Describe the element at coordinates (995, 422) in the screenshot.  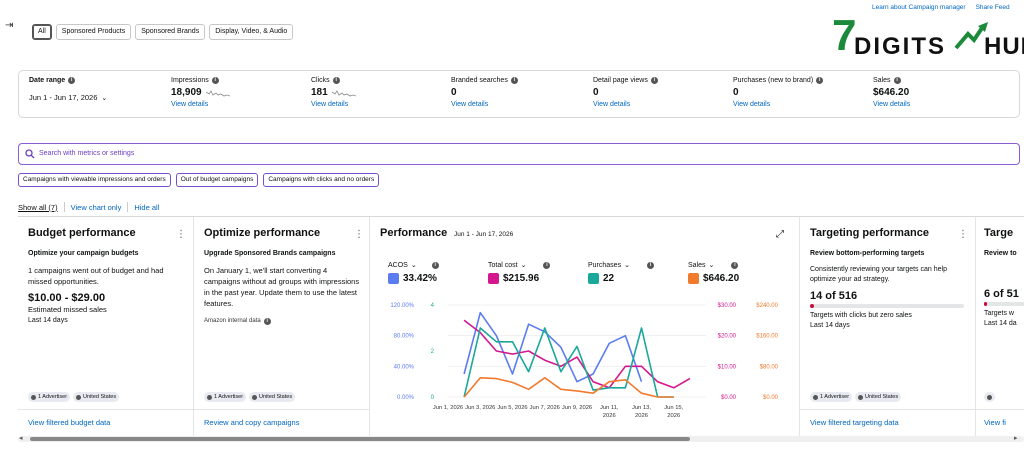
I see `view-filtered-link: View fi` at that location.